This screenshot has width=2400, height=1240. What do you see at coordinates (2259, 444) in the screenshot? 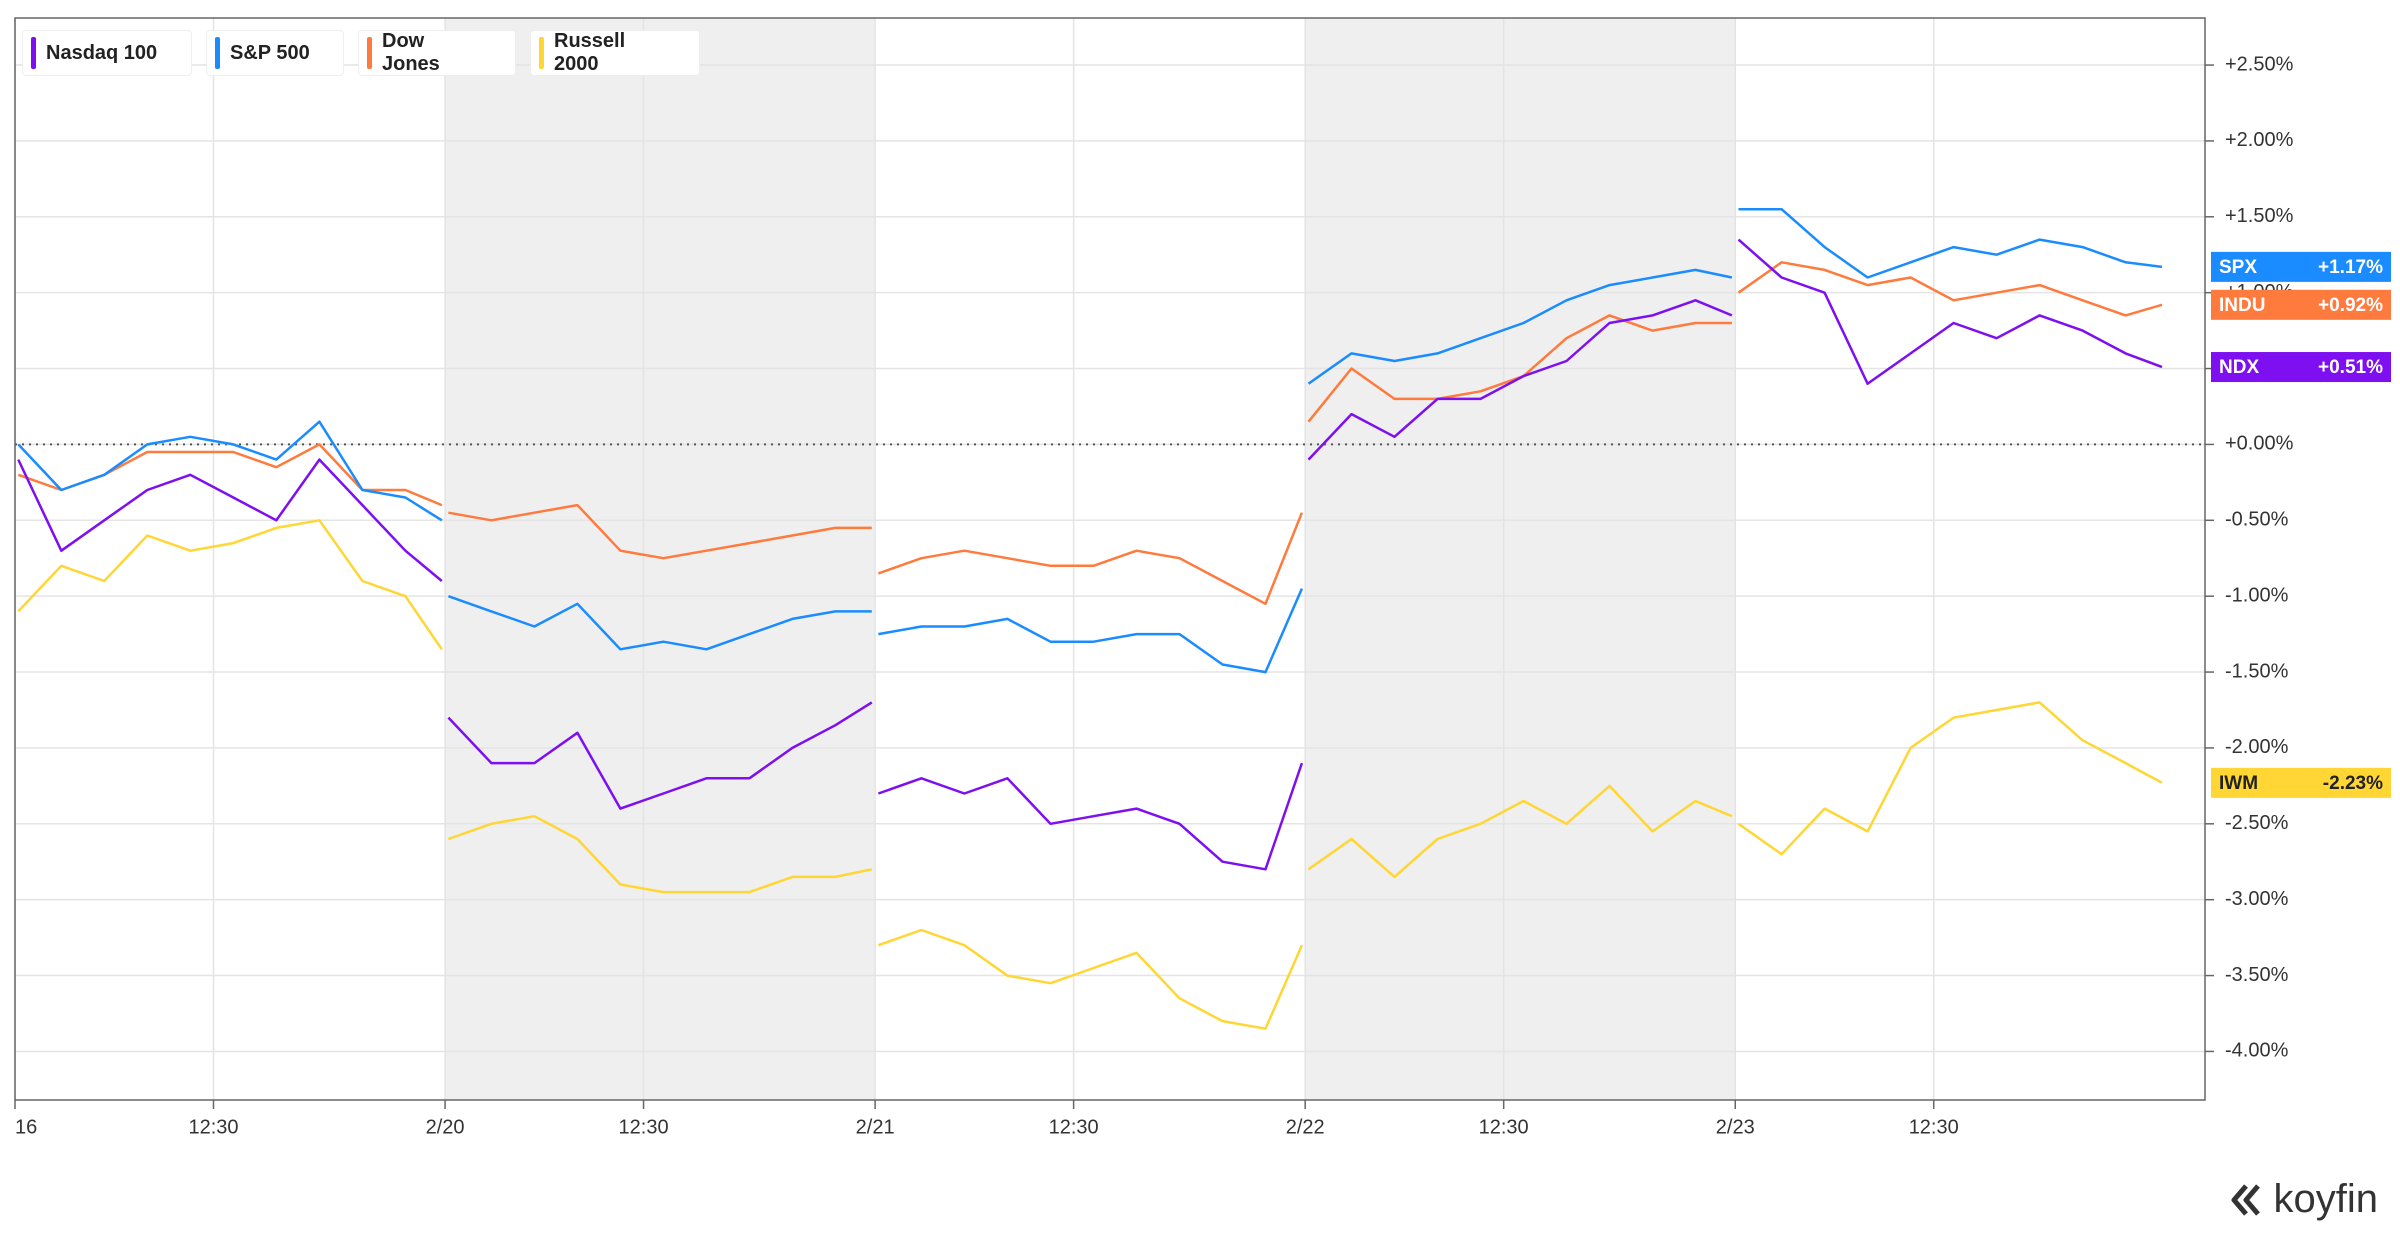
I see `y-tick-label: +0.00%` at bounding box center [2259, 444].